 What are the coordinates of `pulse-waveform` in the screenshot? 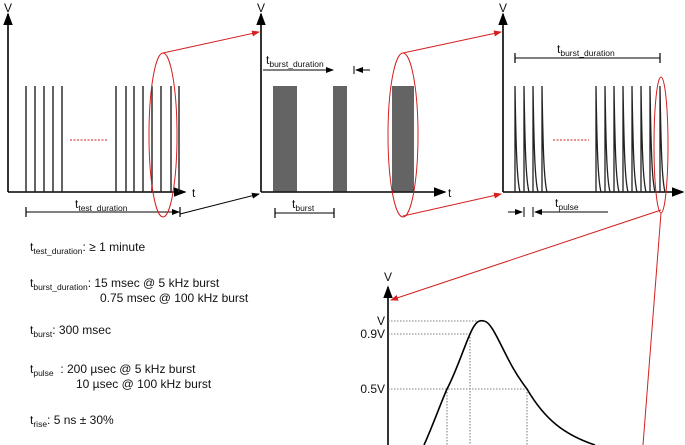 It's located at (509, 382).